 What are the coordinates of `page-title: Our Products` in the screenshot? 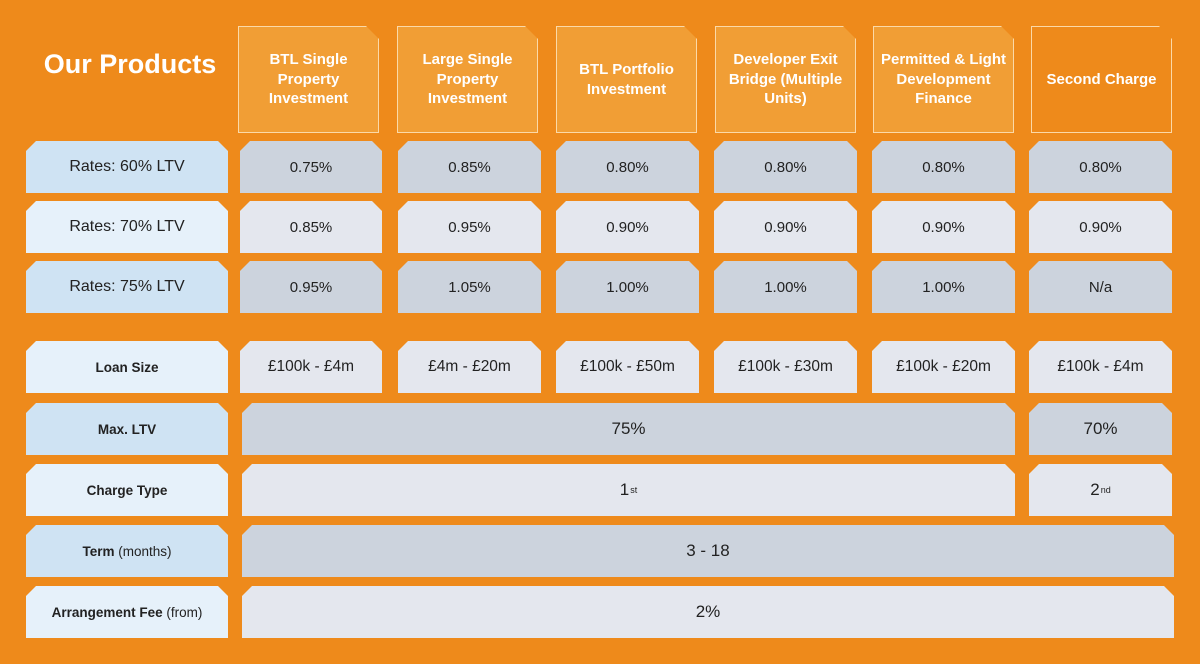 It's located at (130, 64).